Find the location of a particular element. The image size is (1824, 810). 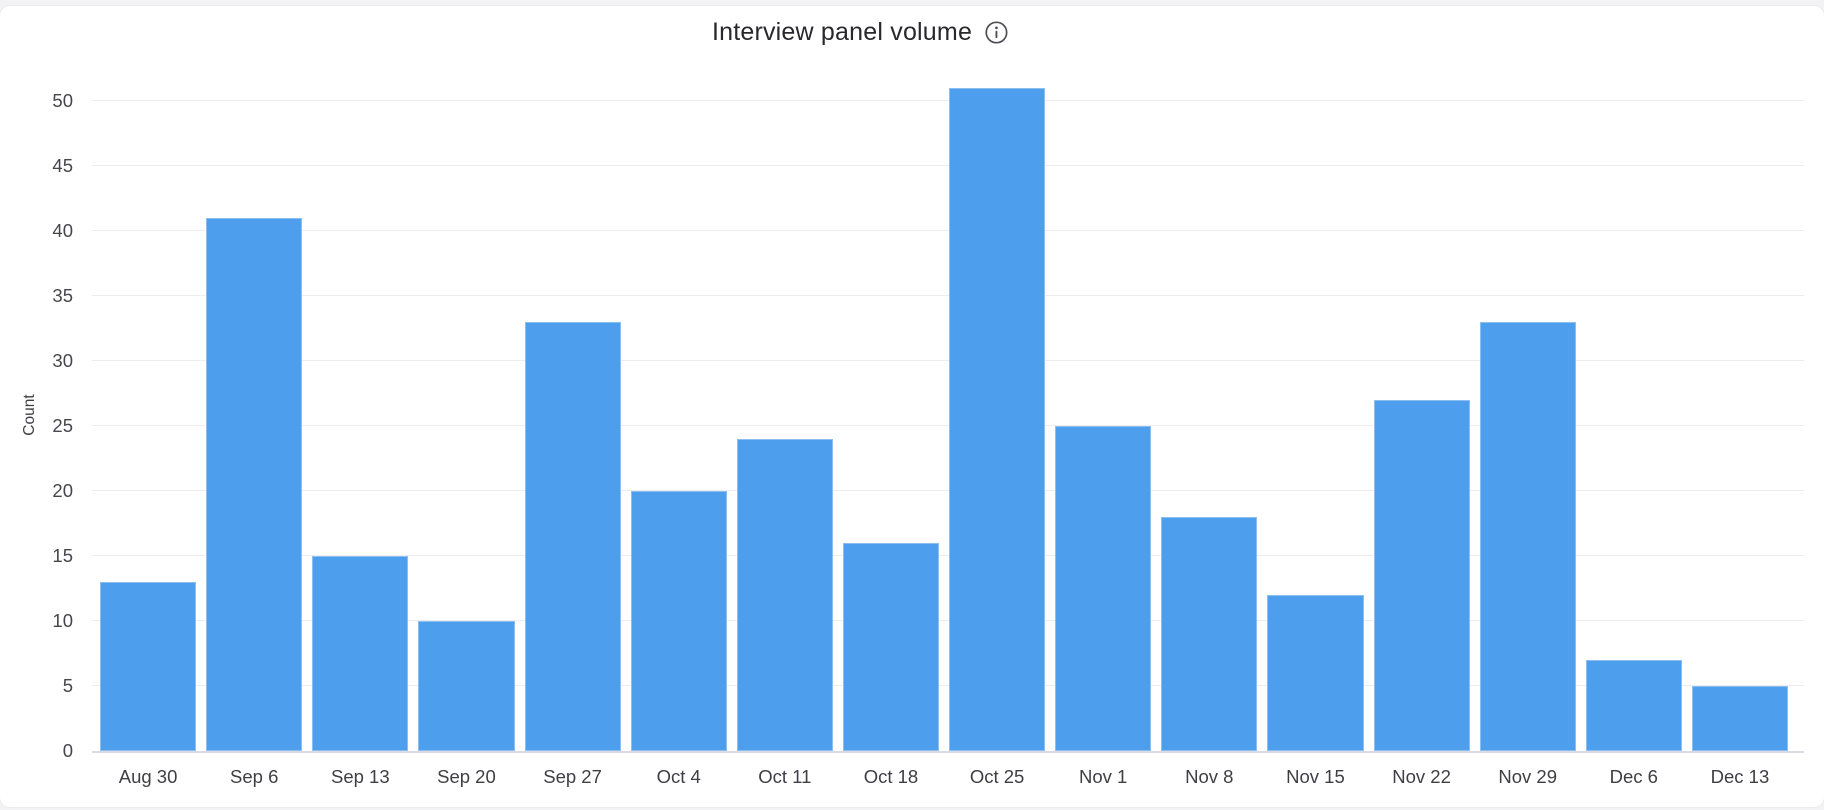

chart-title: Interview panel volume is located at coordinates (842, 32).